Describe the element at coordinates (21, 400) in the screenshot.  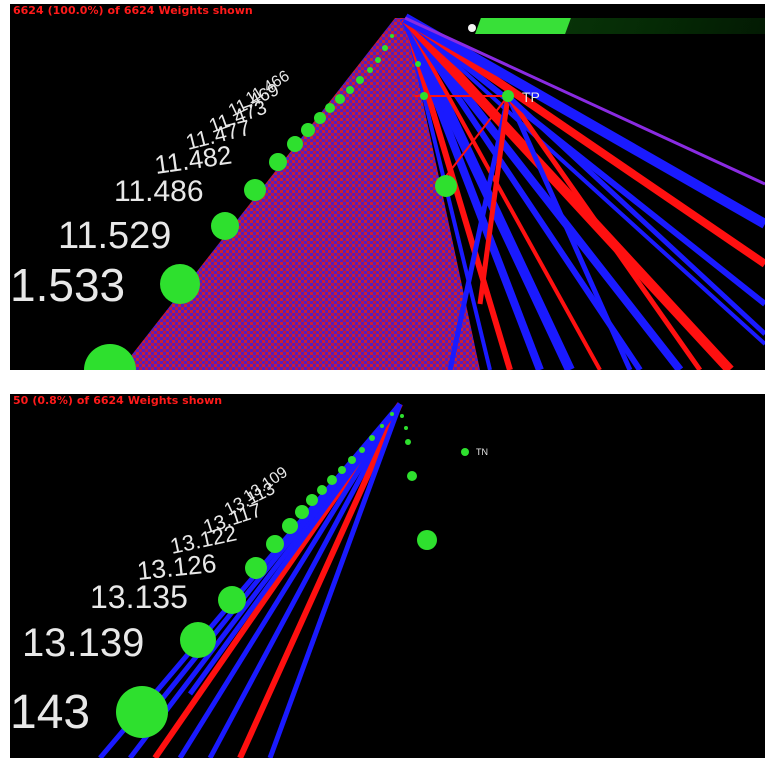
I see `weights-shown-count: 50` at that location.